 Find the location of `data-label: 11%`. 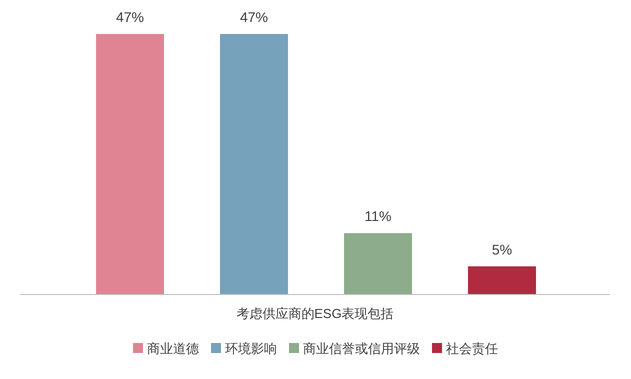

data-label: 11% is located at coordinates (378, 216).